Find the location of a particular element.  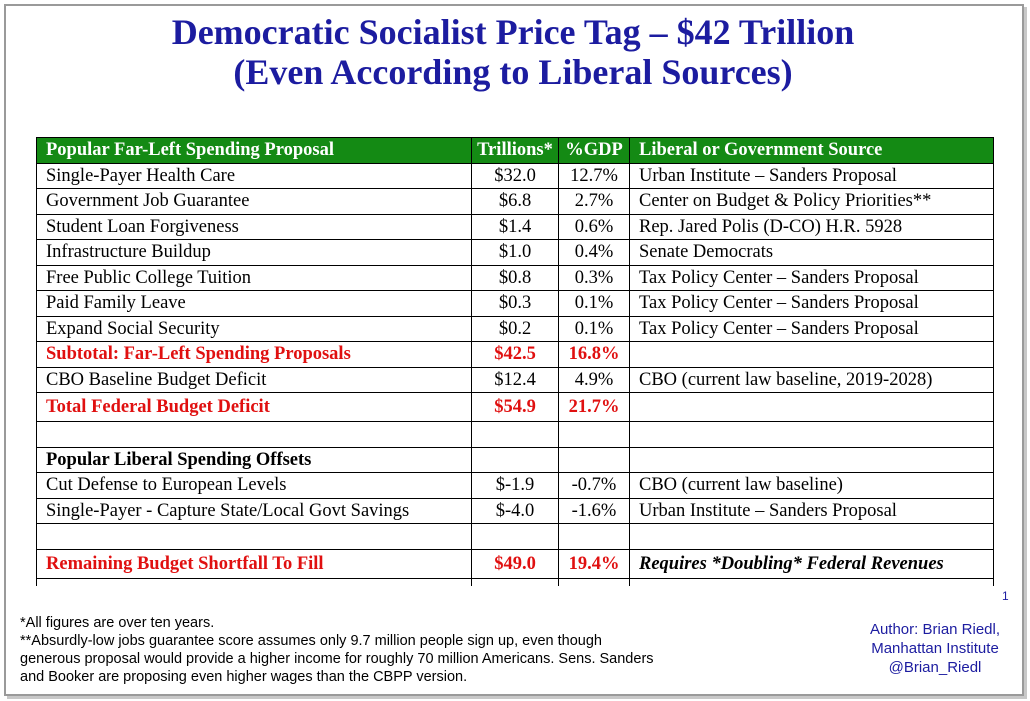

cell-trillions: $42.5 is located at coordinates (515, 354).